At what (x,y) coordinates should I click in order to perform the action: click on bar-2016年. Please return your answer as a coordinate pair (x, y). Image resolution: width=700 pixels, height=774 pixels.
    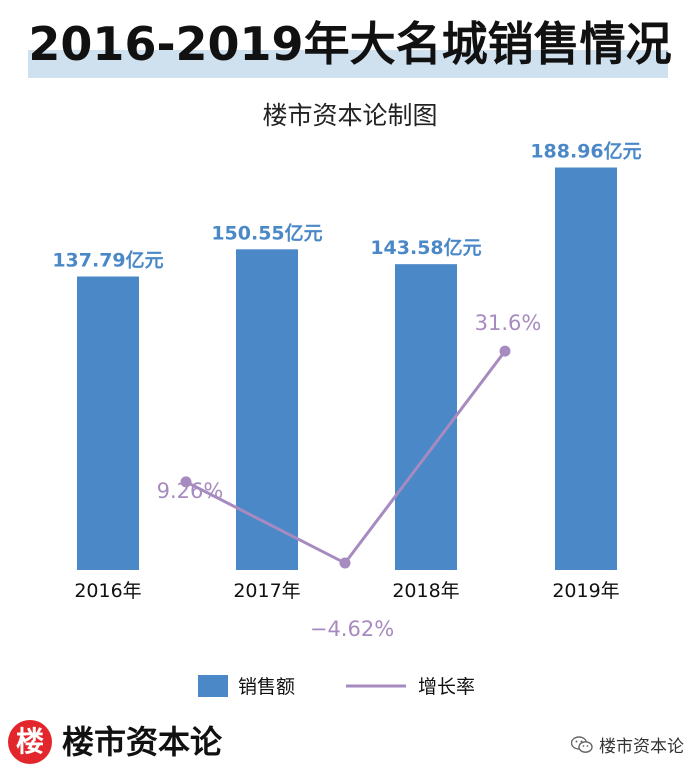
    Looking at the image, I should click on (108, 423).